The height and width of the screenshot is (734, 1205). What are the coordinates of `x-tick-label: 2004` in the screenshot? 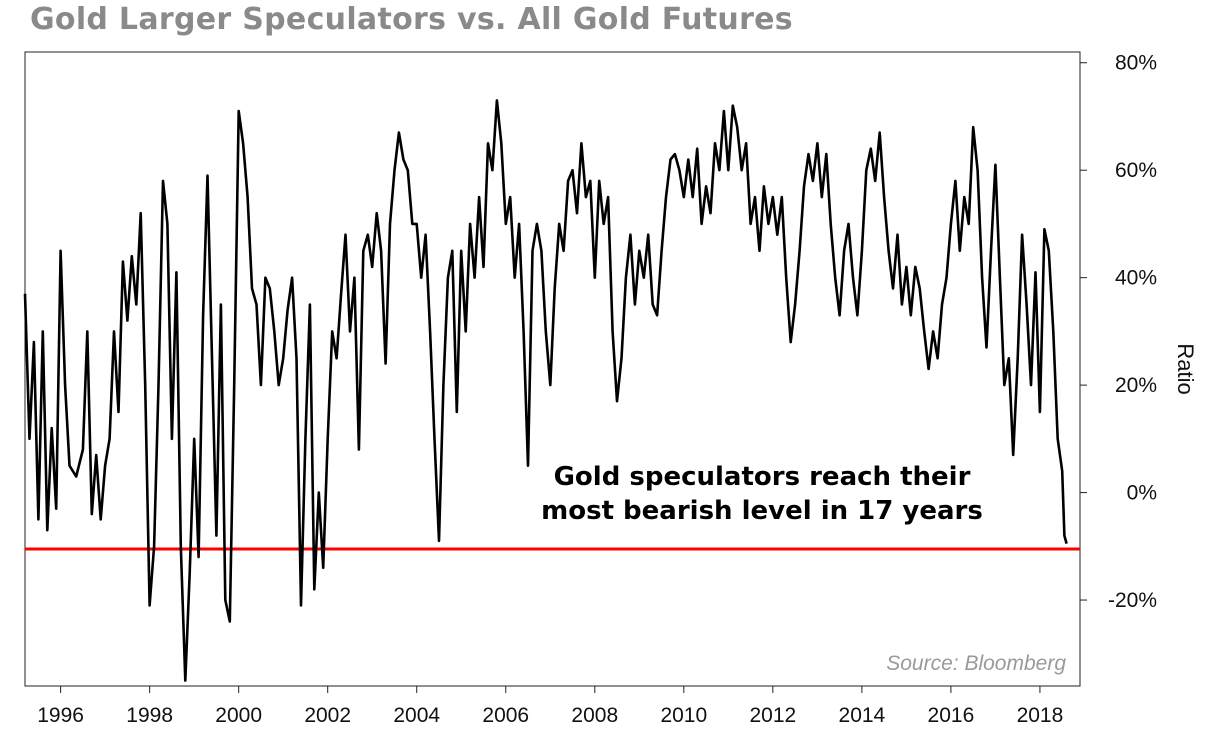 It's located at (416, 715).